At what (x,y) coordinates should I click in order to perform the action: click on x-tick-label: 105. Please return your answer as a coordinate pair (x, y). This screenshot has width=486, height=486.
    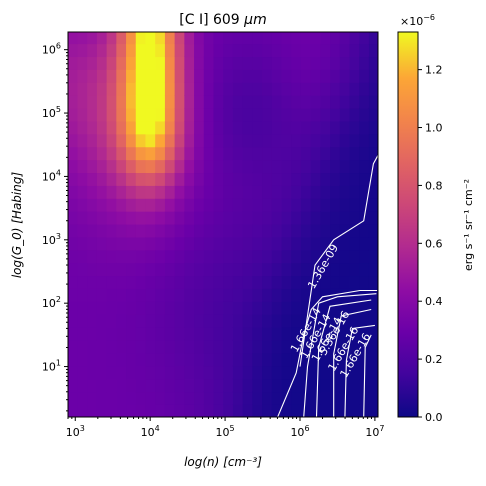
    Looking at the image, I should click on (225, 431).